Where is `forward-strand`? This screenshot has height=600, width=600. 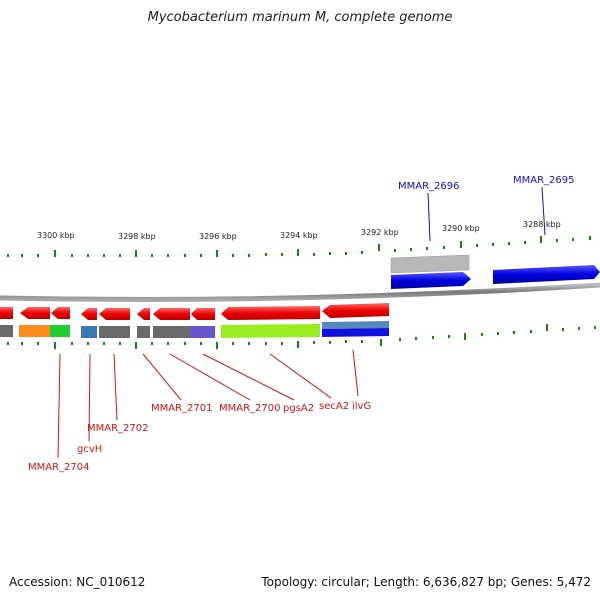 forward-strand is located at coordinates (495, 271).